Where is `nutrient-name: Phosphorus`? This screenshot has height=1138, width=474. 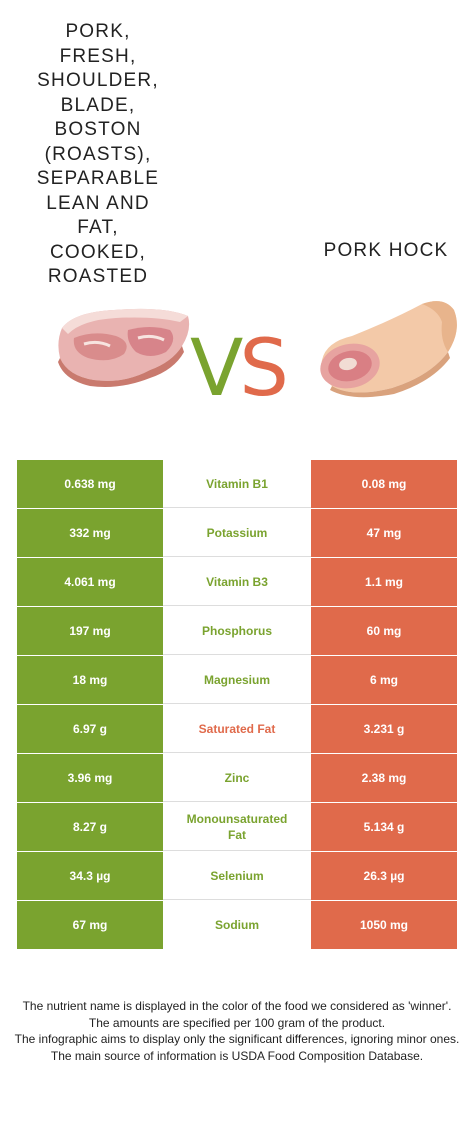
nutrient-name: Phosphorus is located at coordinates (237, 631).